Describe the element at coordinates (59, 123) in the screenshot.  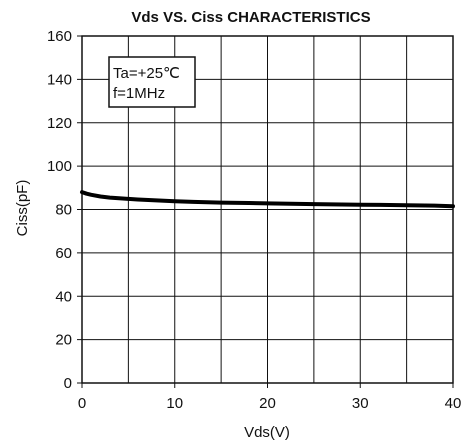
I see `y-tick-label: 120` at that location.